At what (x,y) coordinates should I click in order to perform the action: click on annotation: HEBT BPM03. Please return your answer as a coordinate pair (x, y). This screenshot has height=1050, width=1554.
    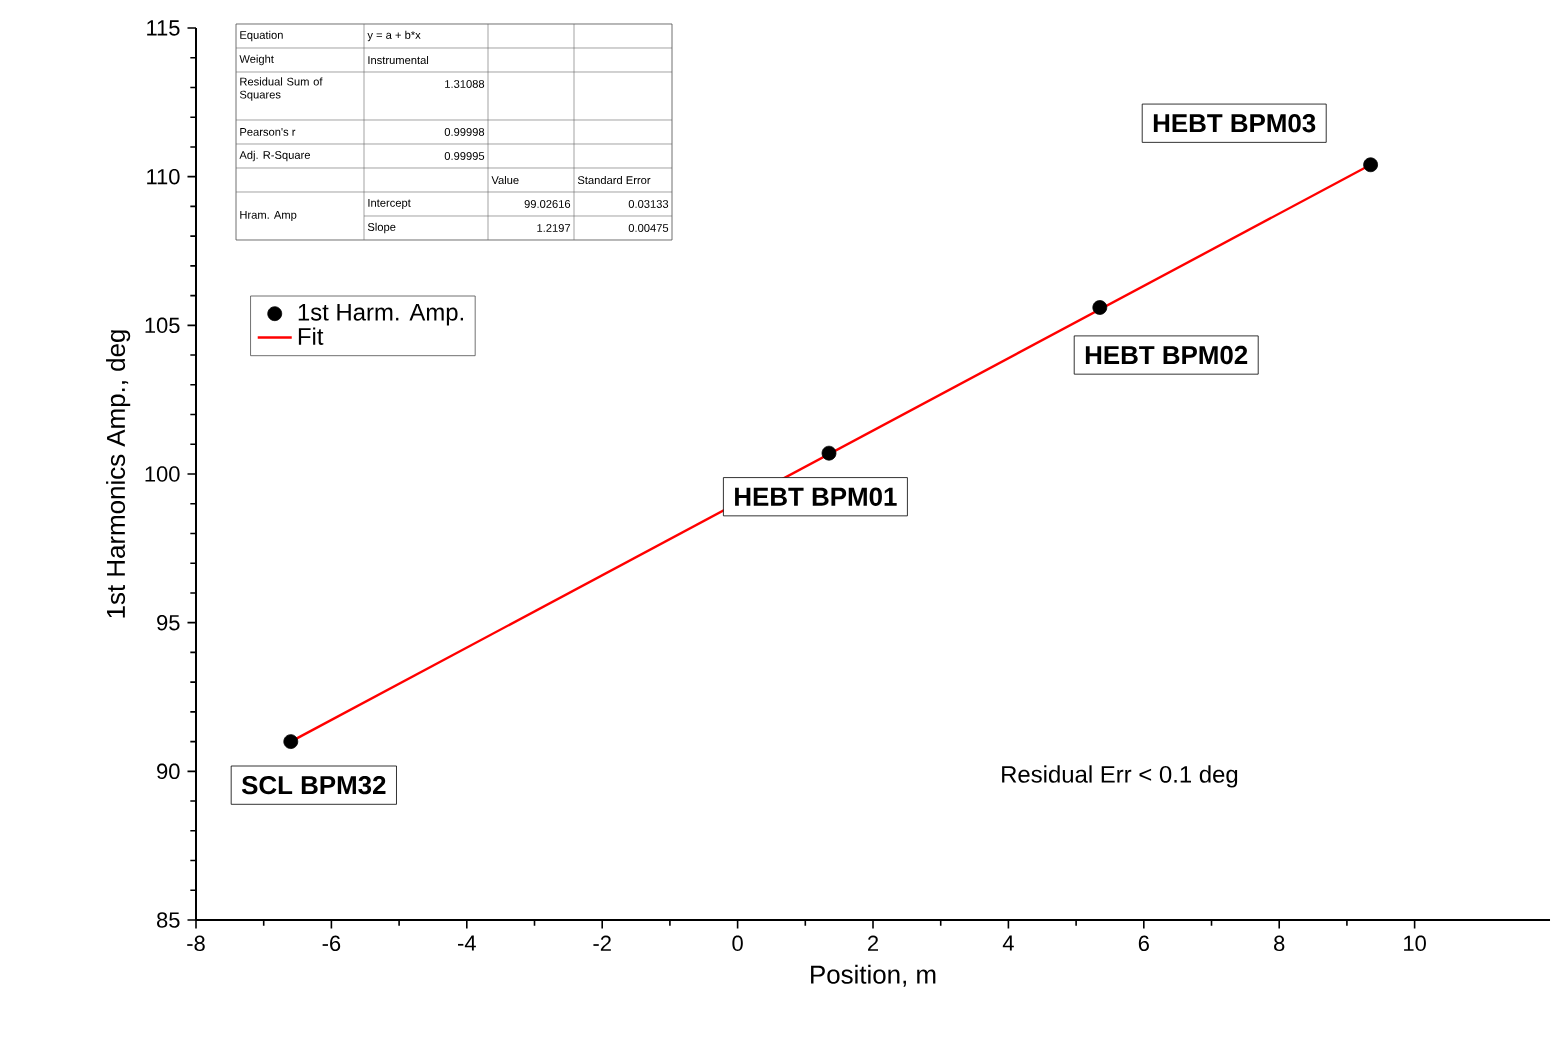
    Looking at the image, I should click on (1234, 123).